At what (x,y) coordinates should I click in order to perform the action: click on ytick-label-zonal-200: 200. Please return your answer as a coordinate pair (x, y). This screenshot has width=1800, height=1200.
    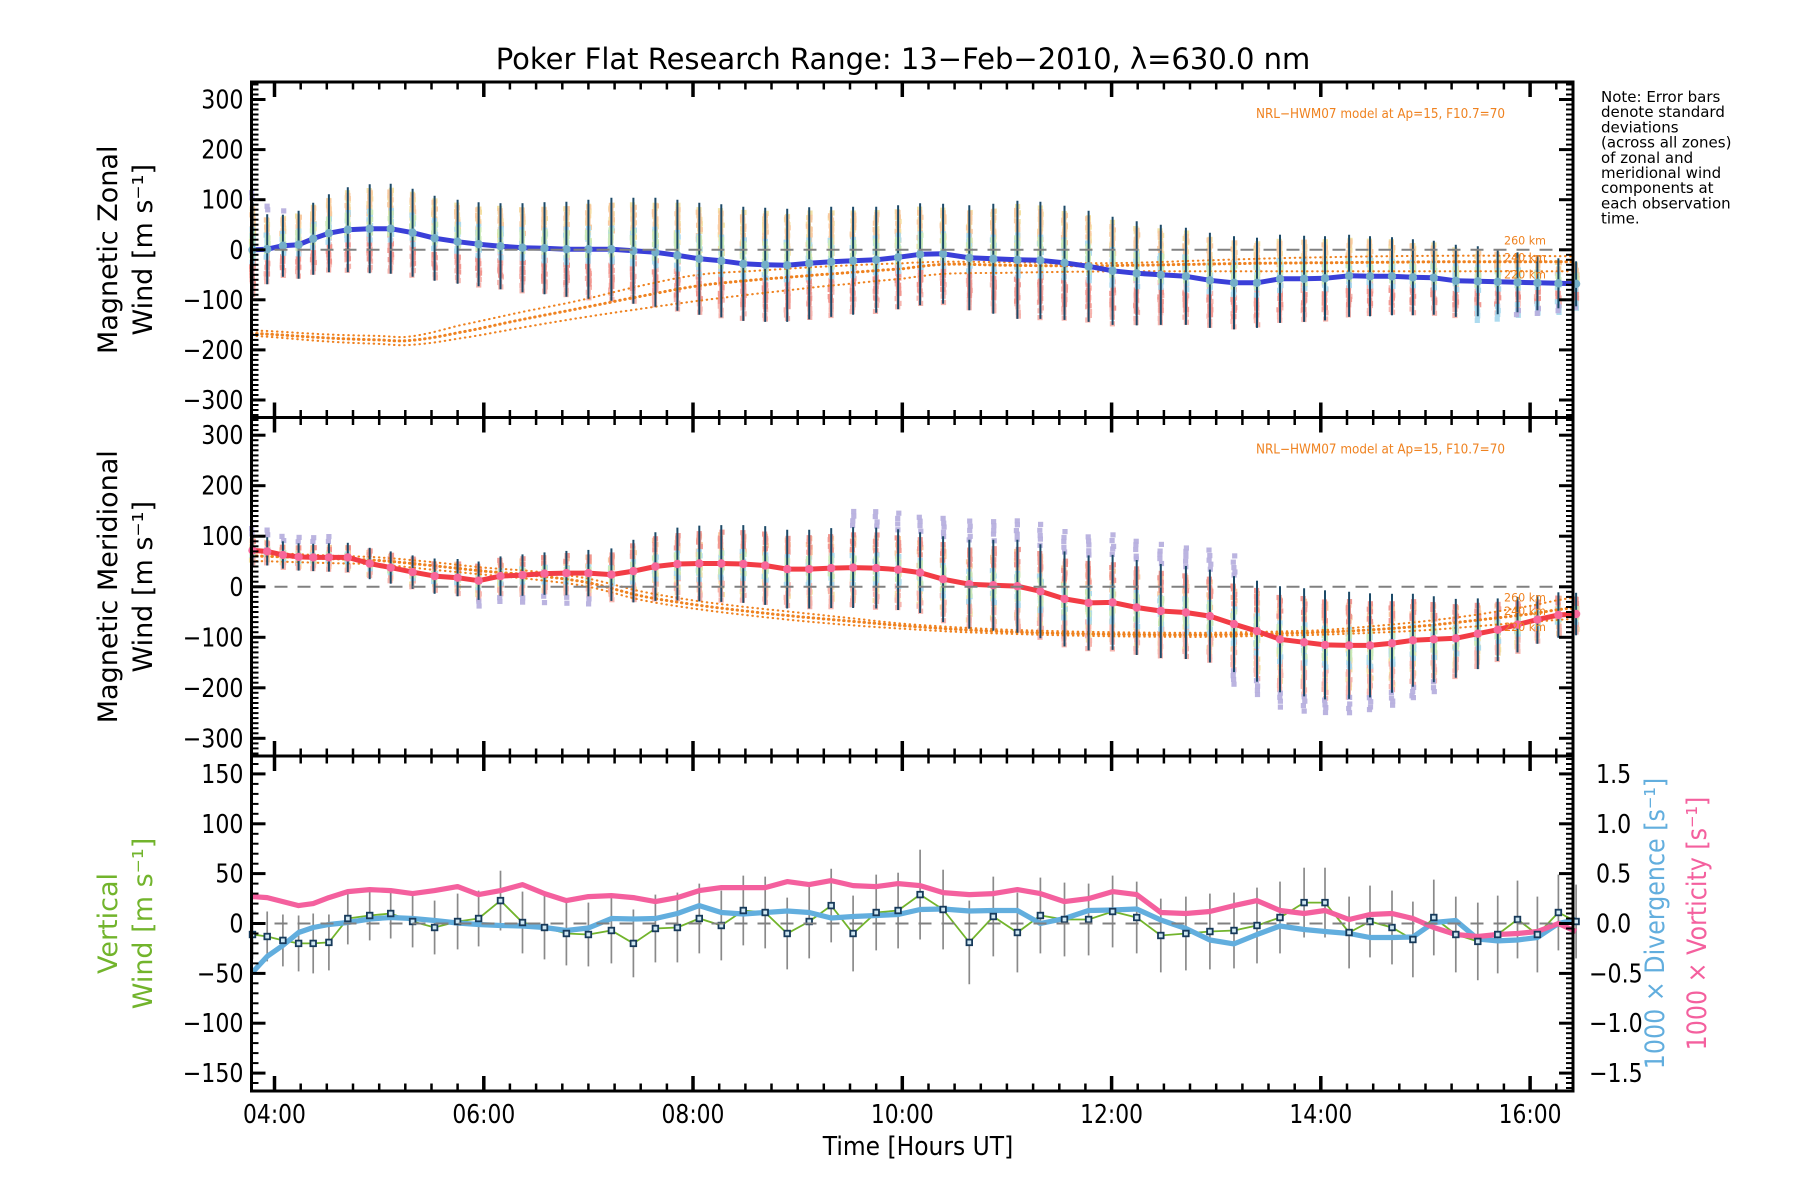
    Looking at the image, I should click on (222, 151).